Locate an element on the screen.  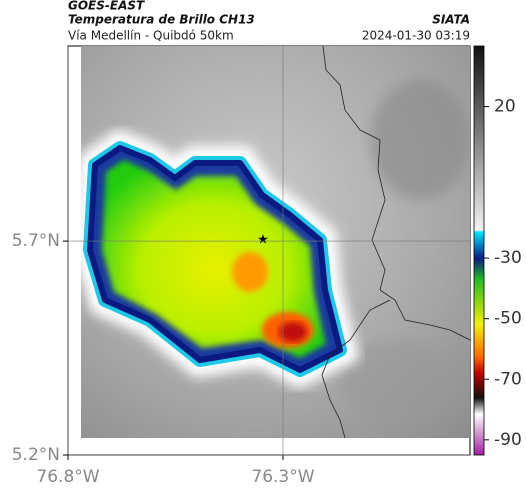
product: Temperatura de Brillo CH13 is located at coordinates (161, 20).